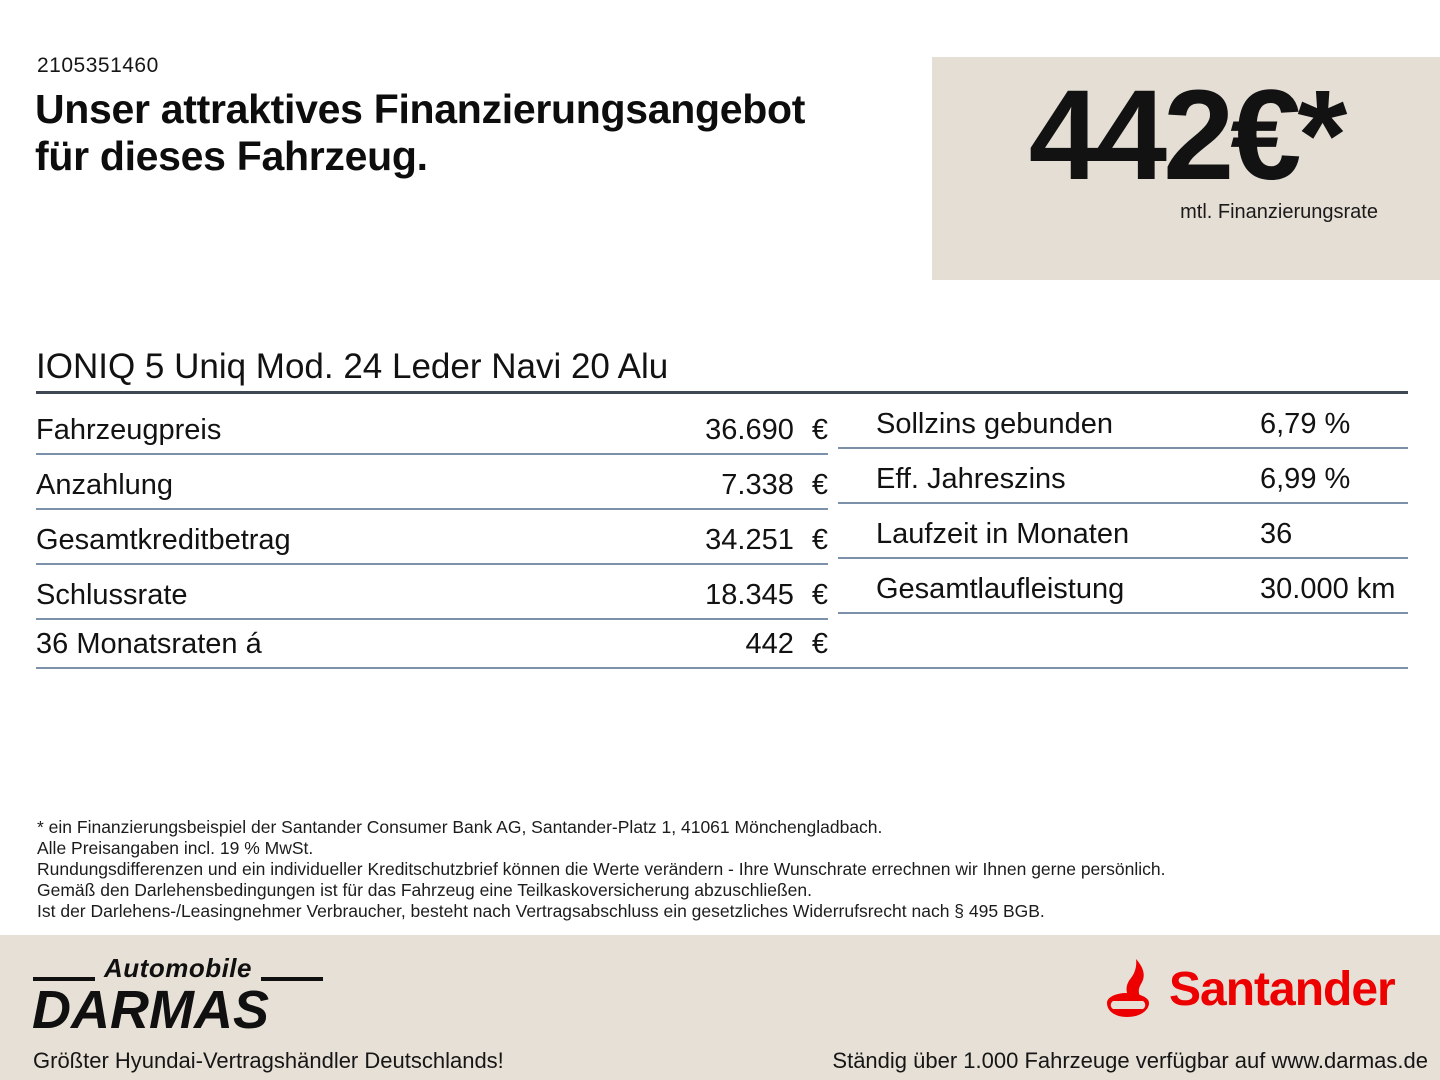 The image size is (1440, 1080). Describe the element at coordinates (769, 644) in the screenshot. I see `row-amount: 442` at that location.